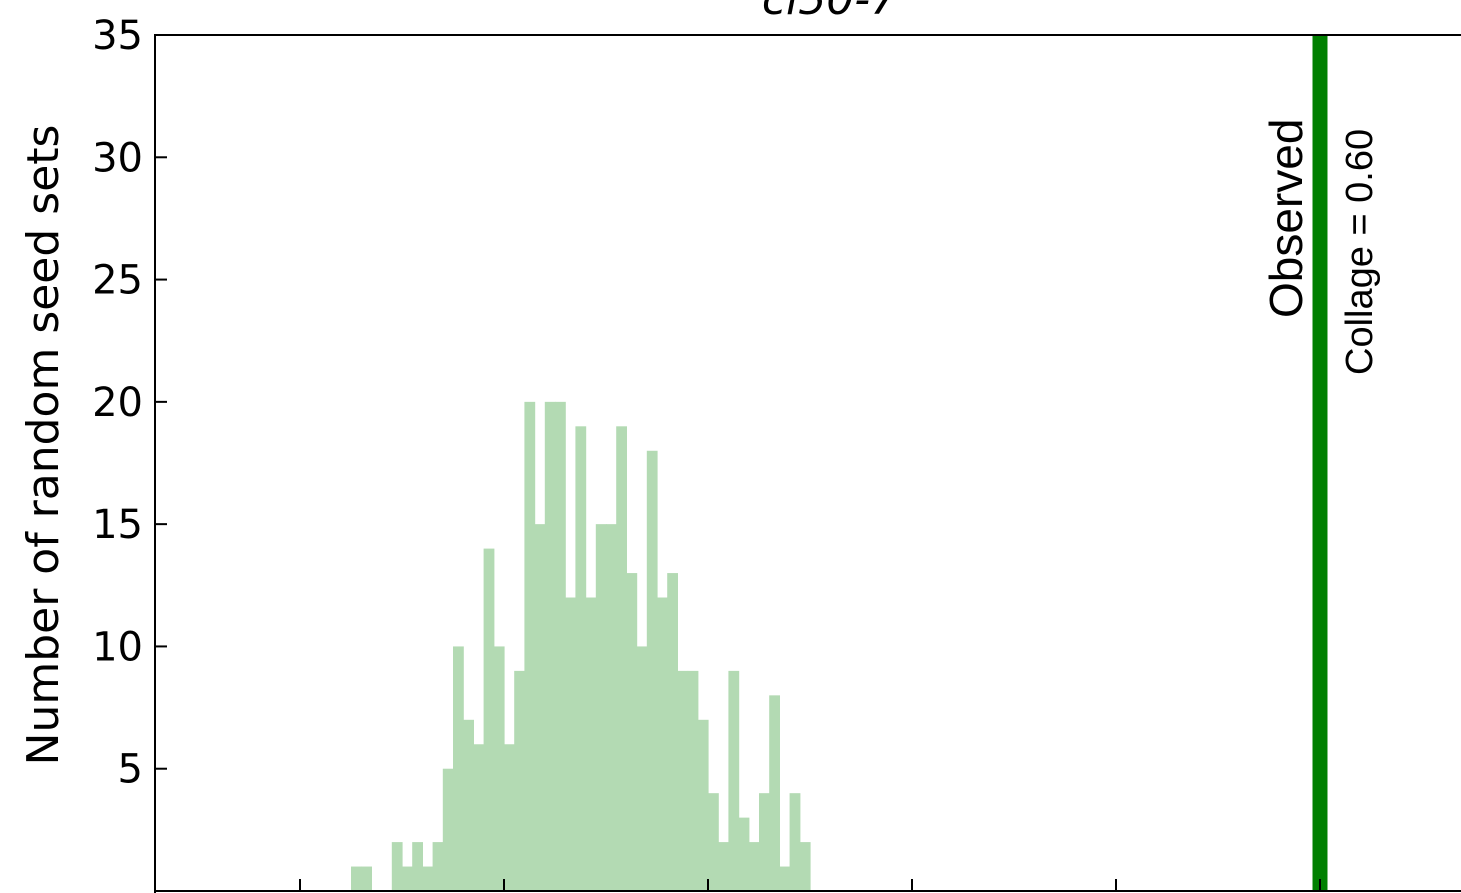 Image resolution: width=1461 pixels, height=893 pixels. I want to click on y-axis-label: Number of random seed sets, so click(43, 445).